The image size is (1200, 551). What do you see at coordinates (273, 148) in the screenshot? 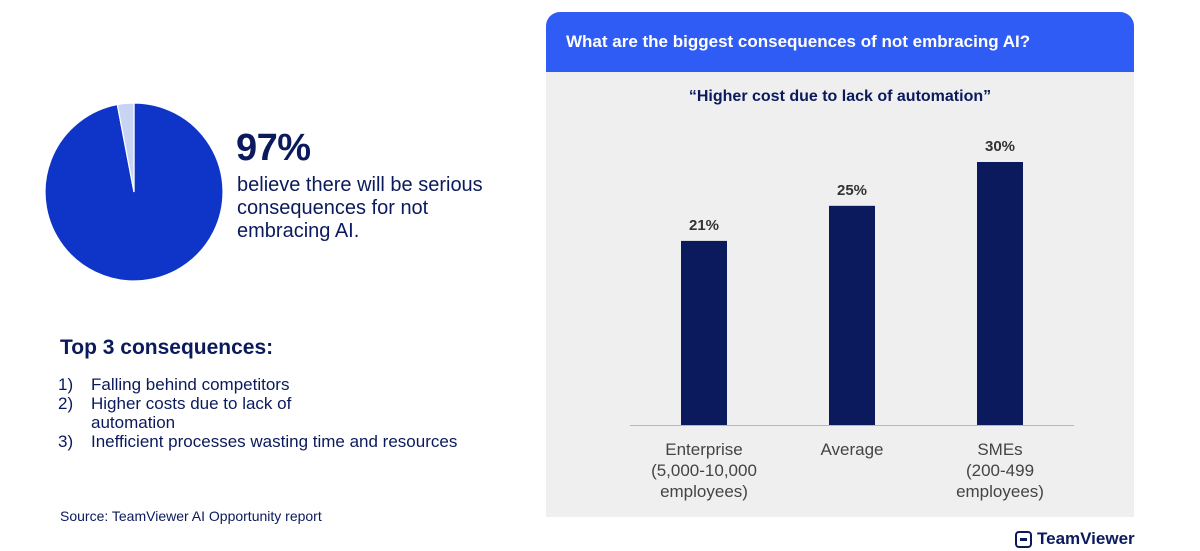
I see `headline-percentage: 97%` at bounding box center [273, 148].